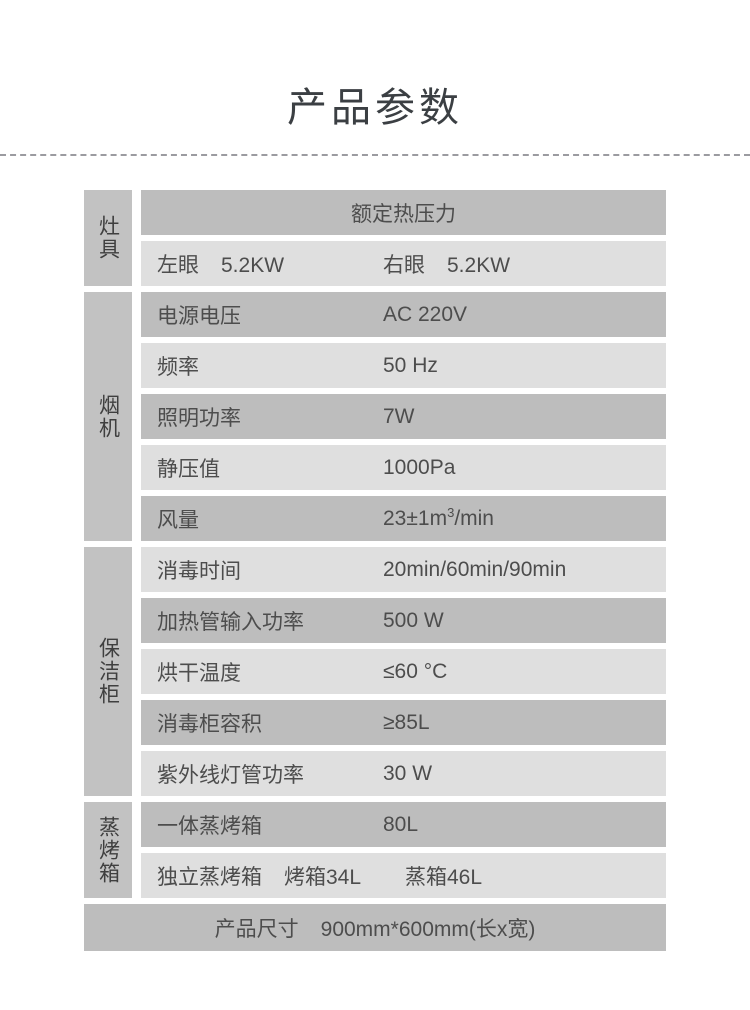  Describe the element at coordinates (425, 314) in the screenshot. I see `spec-row-value: AC 220V` at that location.